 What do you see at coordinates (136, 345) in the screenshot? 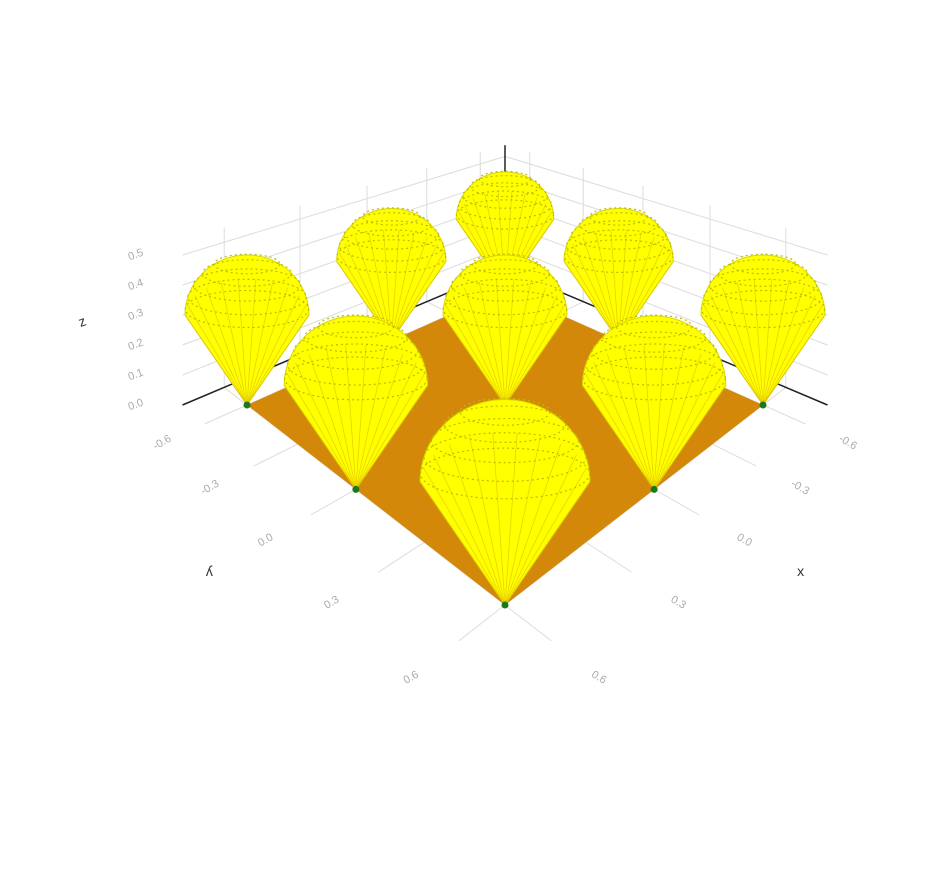
I see `z-tick-label: 0.2` at bounding box center [136, 345].